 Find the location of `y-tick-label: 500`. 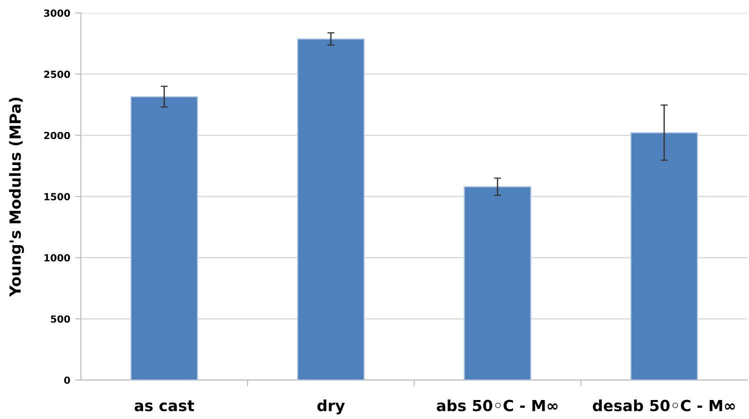

y-tick-label: 500 is located at coordinates (60, 319).